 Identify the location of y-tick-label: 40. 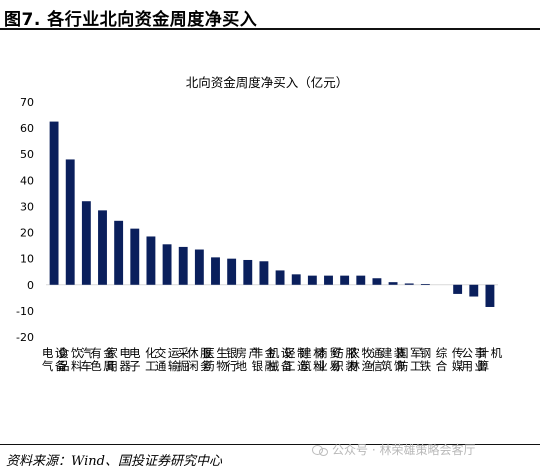
(27, 180).